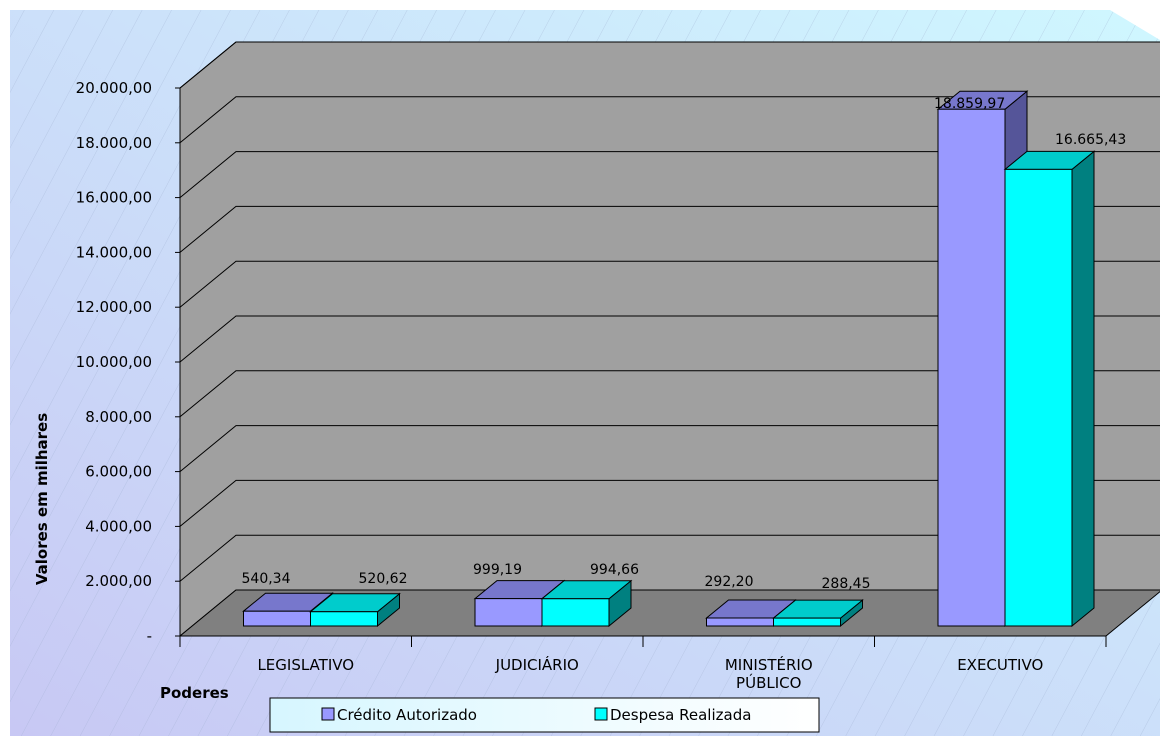  What do you see at coordinates (305, 665) in the screenshot?
I see `x-tick-label: LEGISLATIVO` at bounding box center [305, 665].